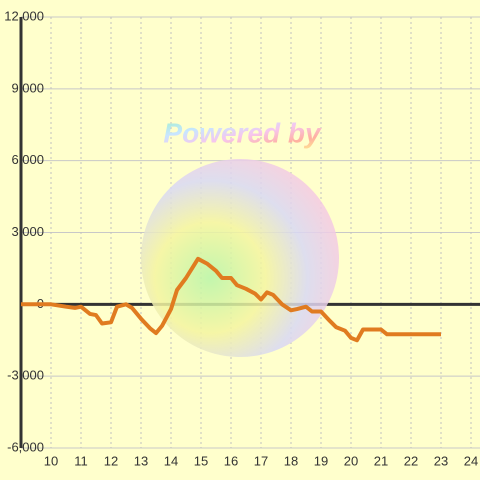  Describe the element at coordinates (27, 231) in the screenshot. I see `y-tick-label: 3,000` at that location.